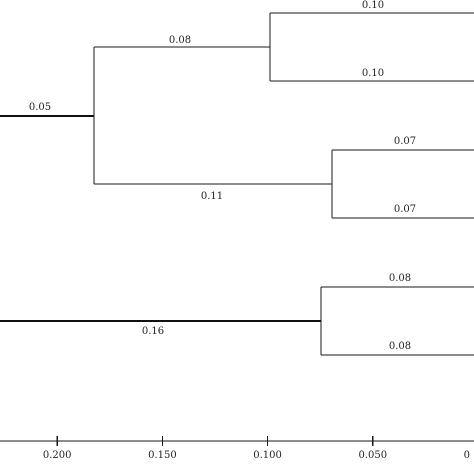 The height and width of the screenshot is (474, 474). Describe the element at coordinates (373, 5) in the screenshot. I see `branch-label-b1: 0.10` at that location.